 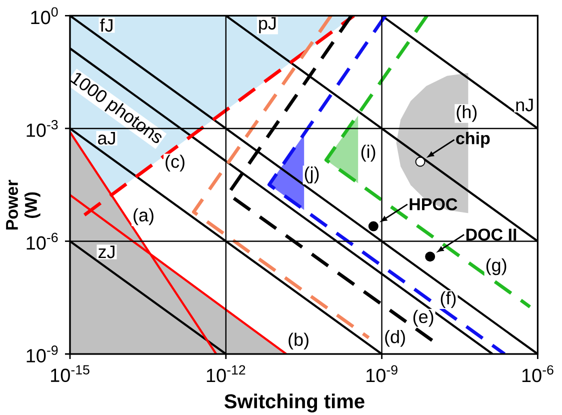 I want to click on annotation: (h), so click(x=466, y=113).